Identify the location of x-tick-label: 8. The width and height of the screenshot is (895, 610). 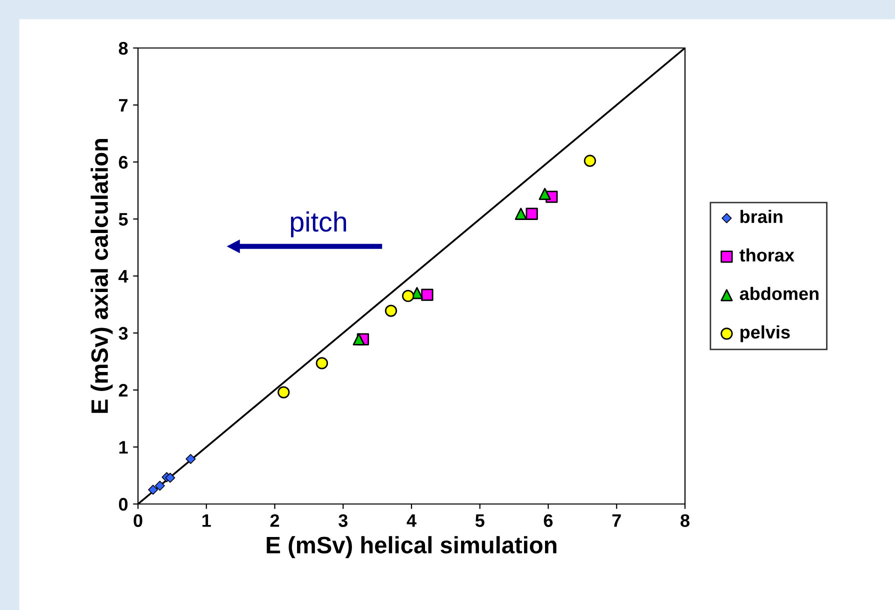
(685, 520).